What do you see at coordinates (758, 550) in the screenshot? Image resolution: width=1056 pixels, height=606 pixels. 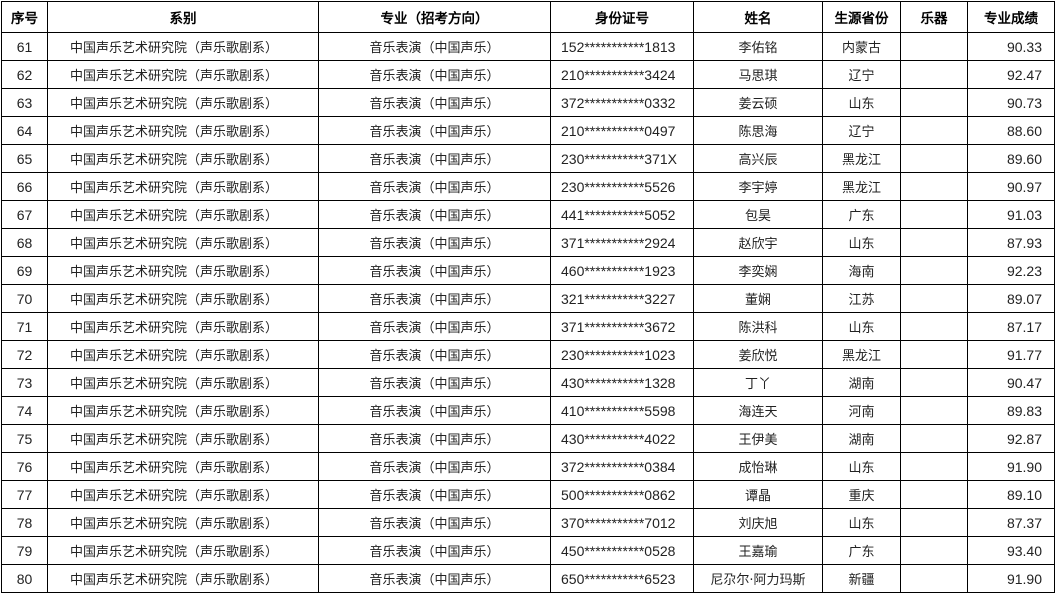 I see `cell-name: 王嘉瑜` at bounding box center [758, 550].